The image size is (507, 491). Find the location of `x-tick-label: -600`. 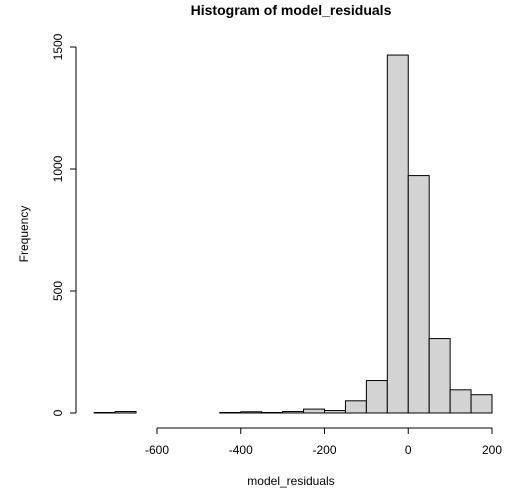

x-tick-label: -600 is located at coordinates (157, 450).